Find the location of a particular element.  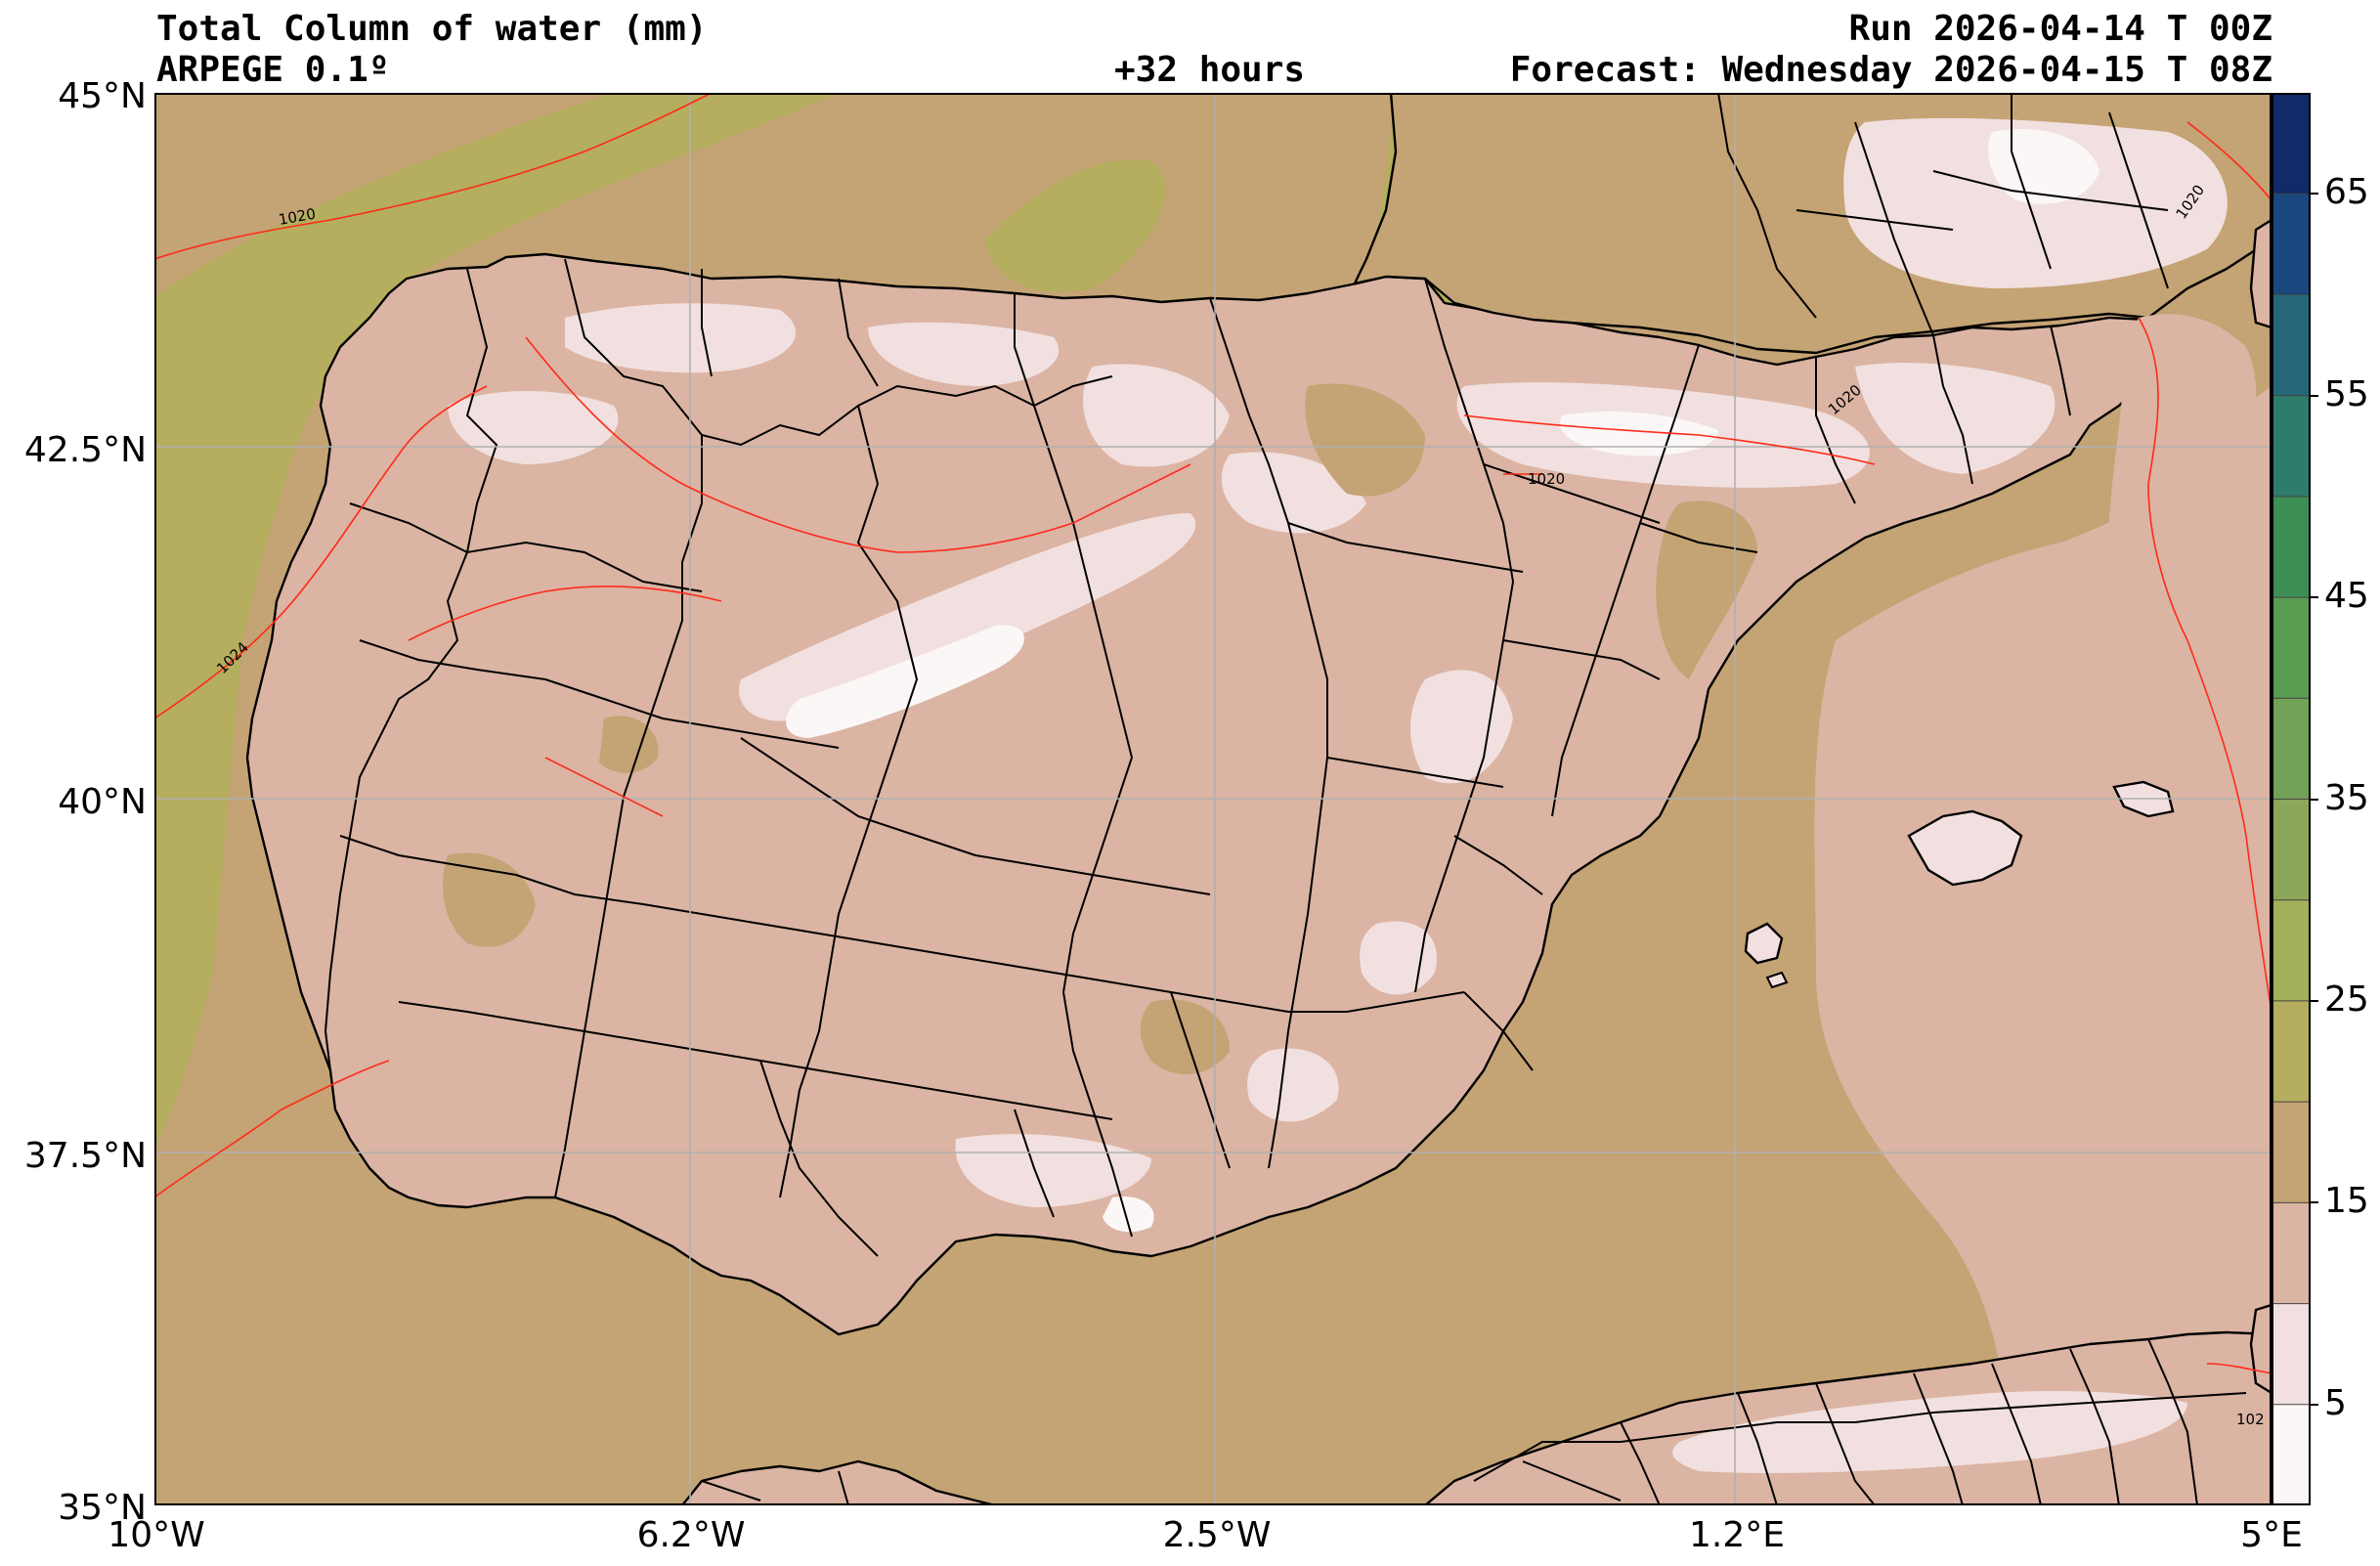

africa-light-region is located at coordinates (1929, 1432).